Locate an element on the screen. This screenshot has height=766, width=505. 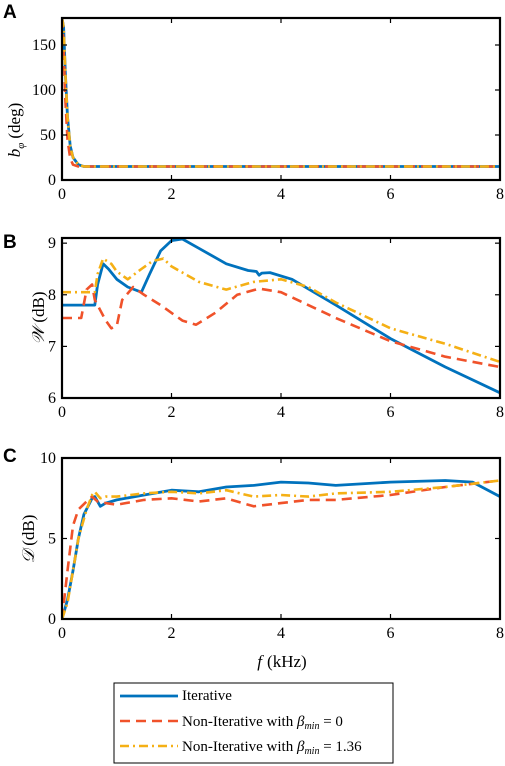
panel-c-xtick-label: 6 is located at coordinates (391, 633).